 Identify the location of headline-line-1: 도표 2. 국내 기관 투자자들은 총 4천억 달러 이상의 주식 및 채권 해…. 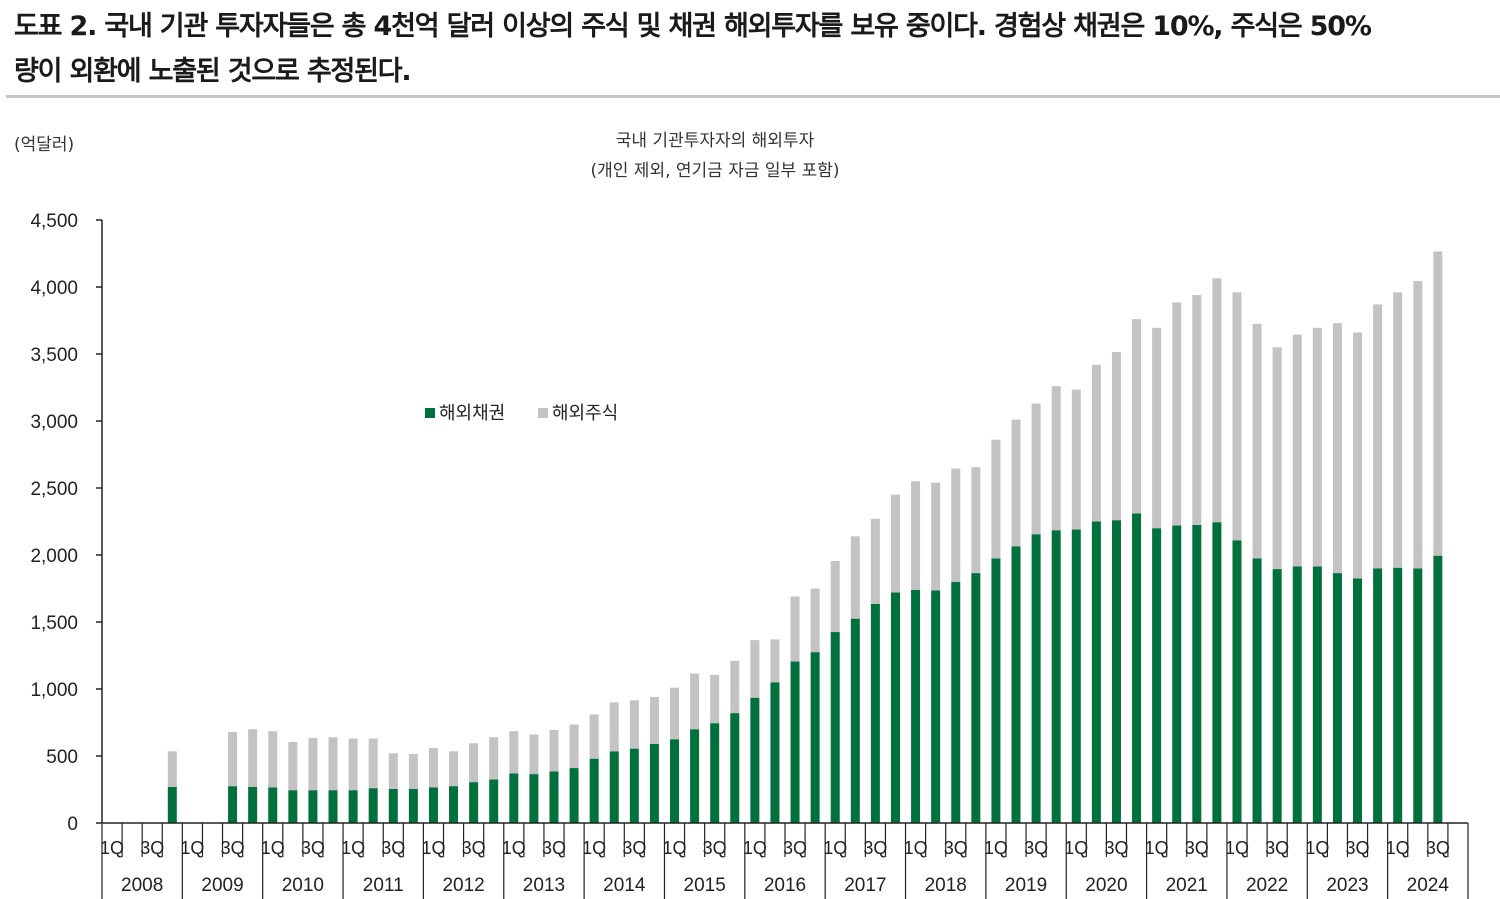
(693, 26).